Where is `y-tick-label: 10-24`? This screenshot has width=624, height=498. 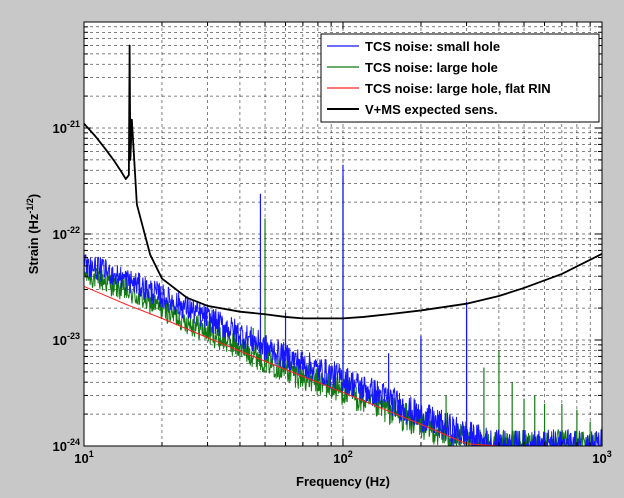
y-tick-label: 10-24 is located at coordinates (66, 445).